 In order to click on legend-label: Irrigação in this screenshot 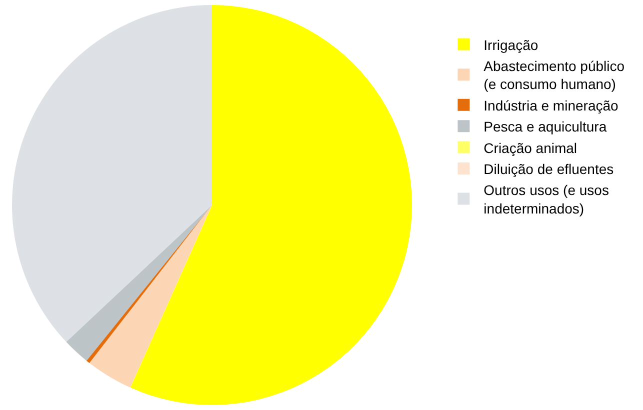, I will do `click(511, 44)`.